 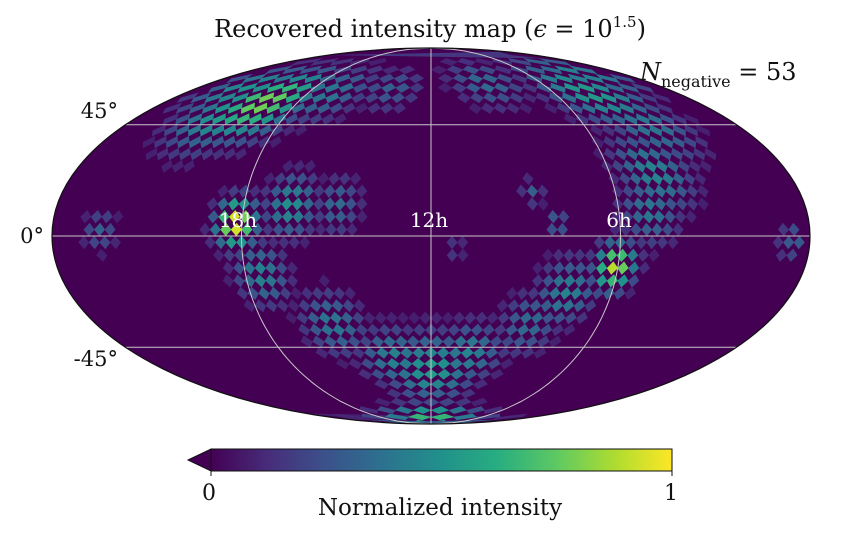 I want to click on chart-title: Recovered intensity map (ϵ = 101.5), so click(x=430, y=28).